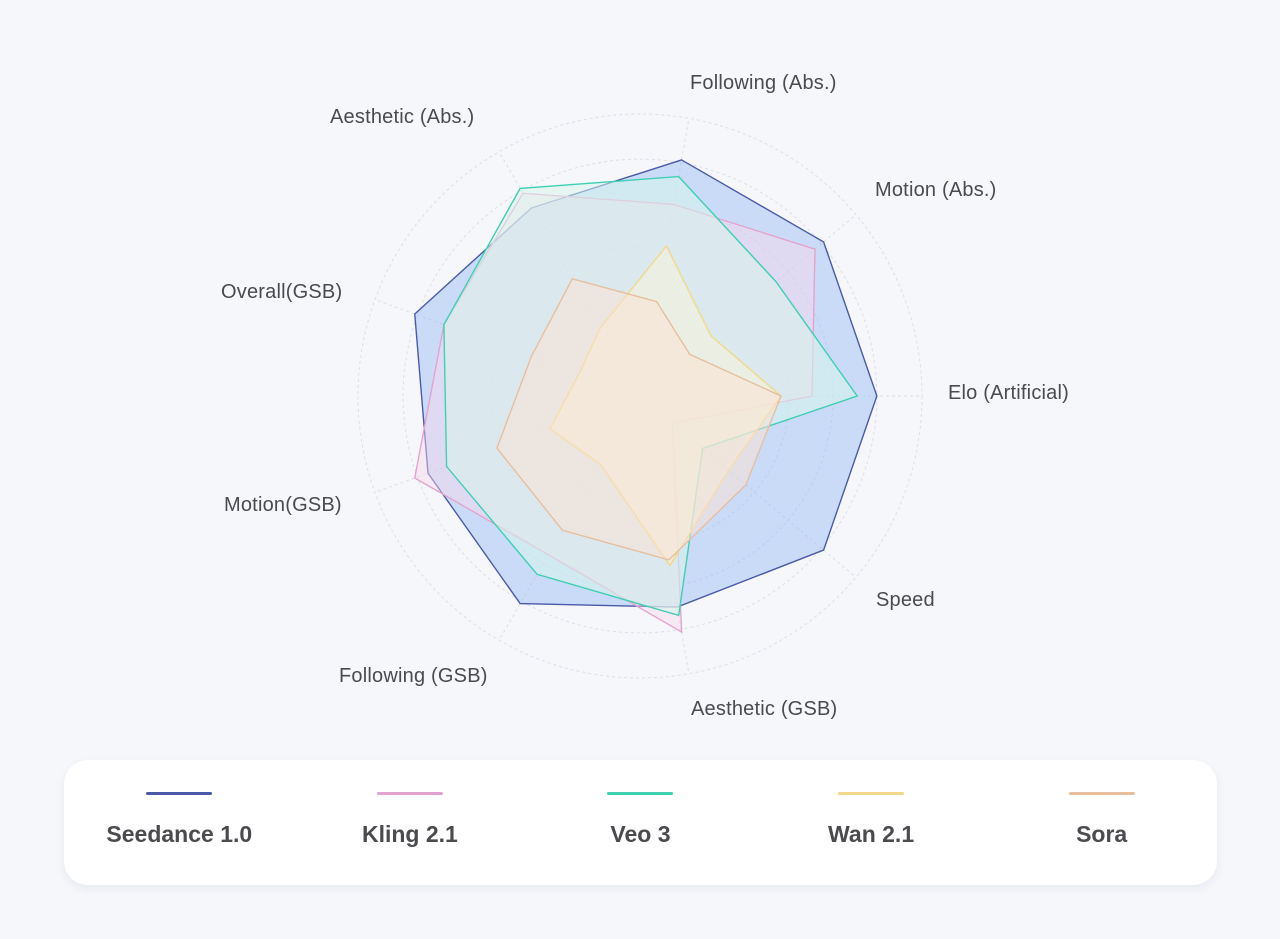 Image resolution: width=1280 pixels, height=939 pixels. What do you see at coordinates (905, 600) in the screenshot?
I see `axis-label: Speed` at bounding box center [905, 600].